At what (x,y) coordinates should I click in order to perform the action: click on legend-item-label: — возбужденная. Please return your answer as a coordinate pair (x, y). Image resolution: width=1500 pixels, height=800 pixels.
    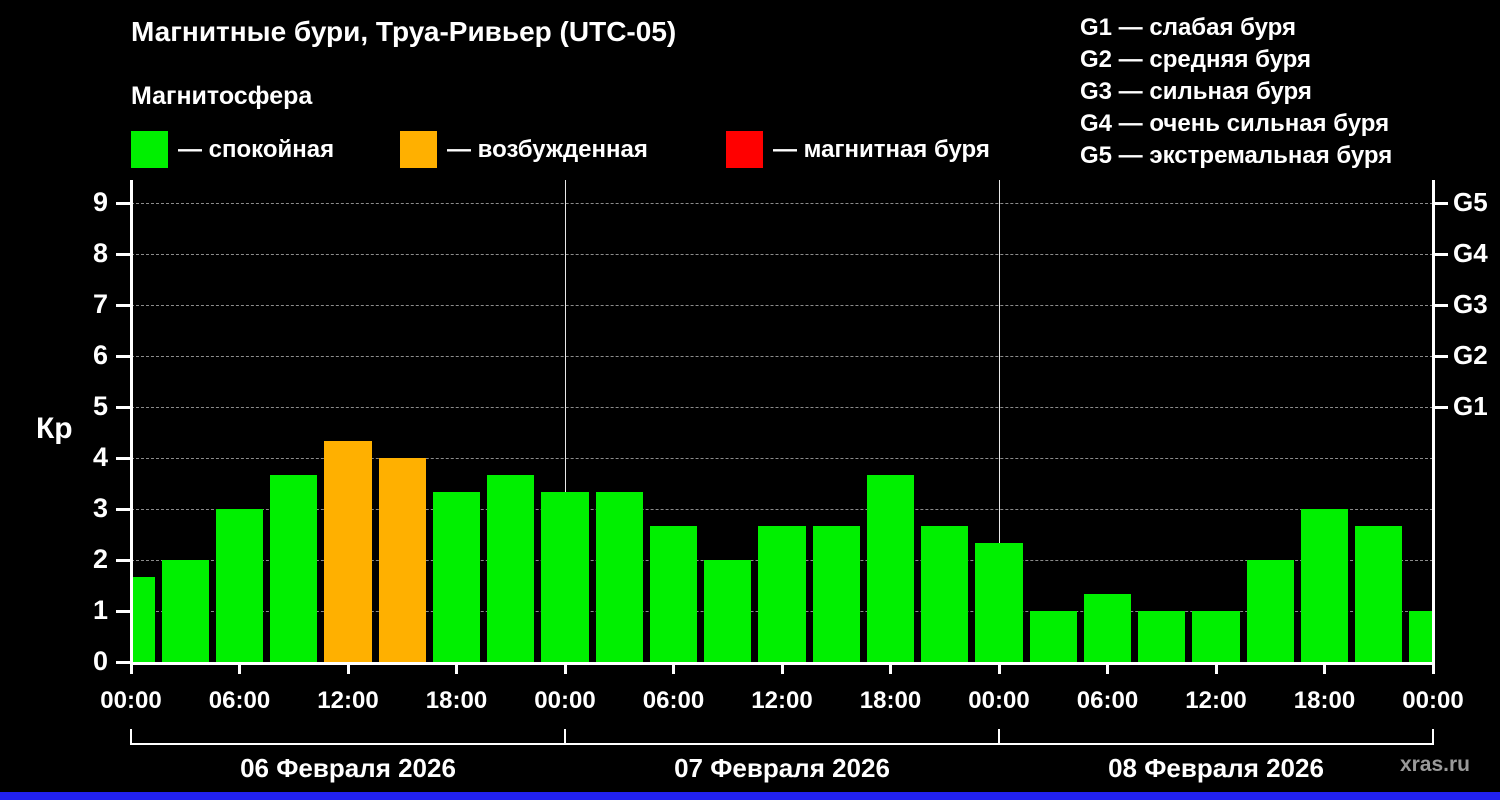
    Looking at the image, I should click on (547, 149).